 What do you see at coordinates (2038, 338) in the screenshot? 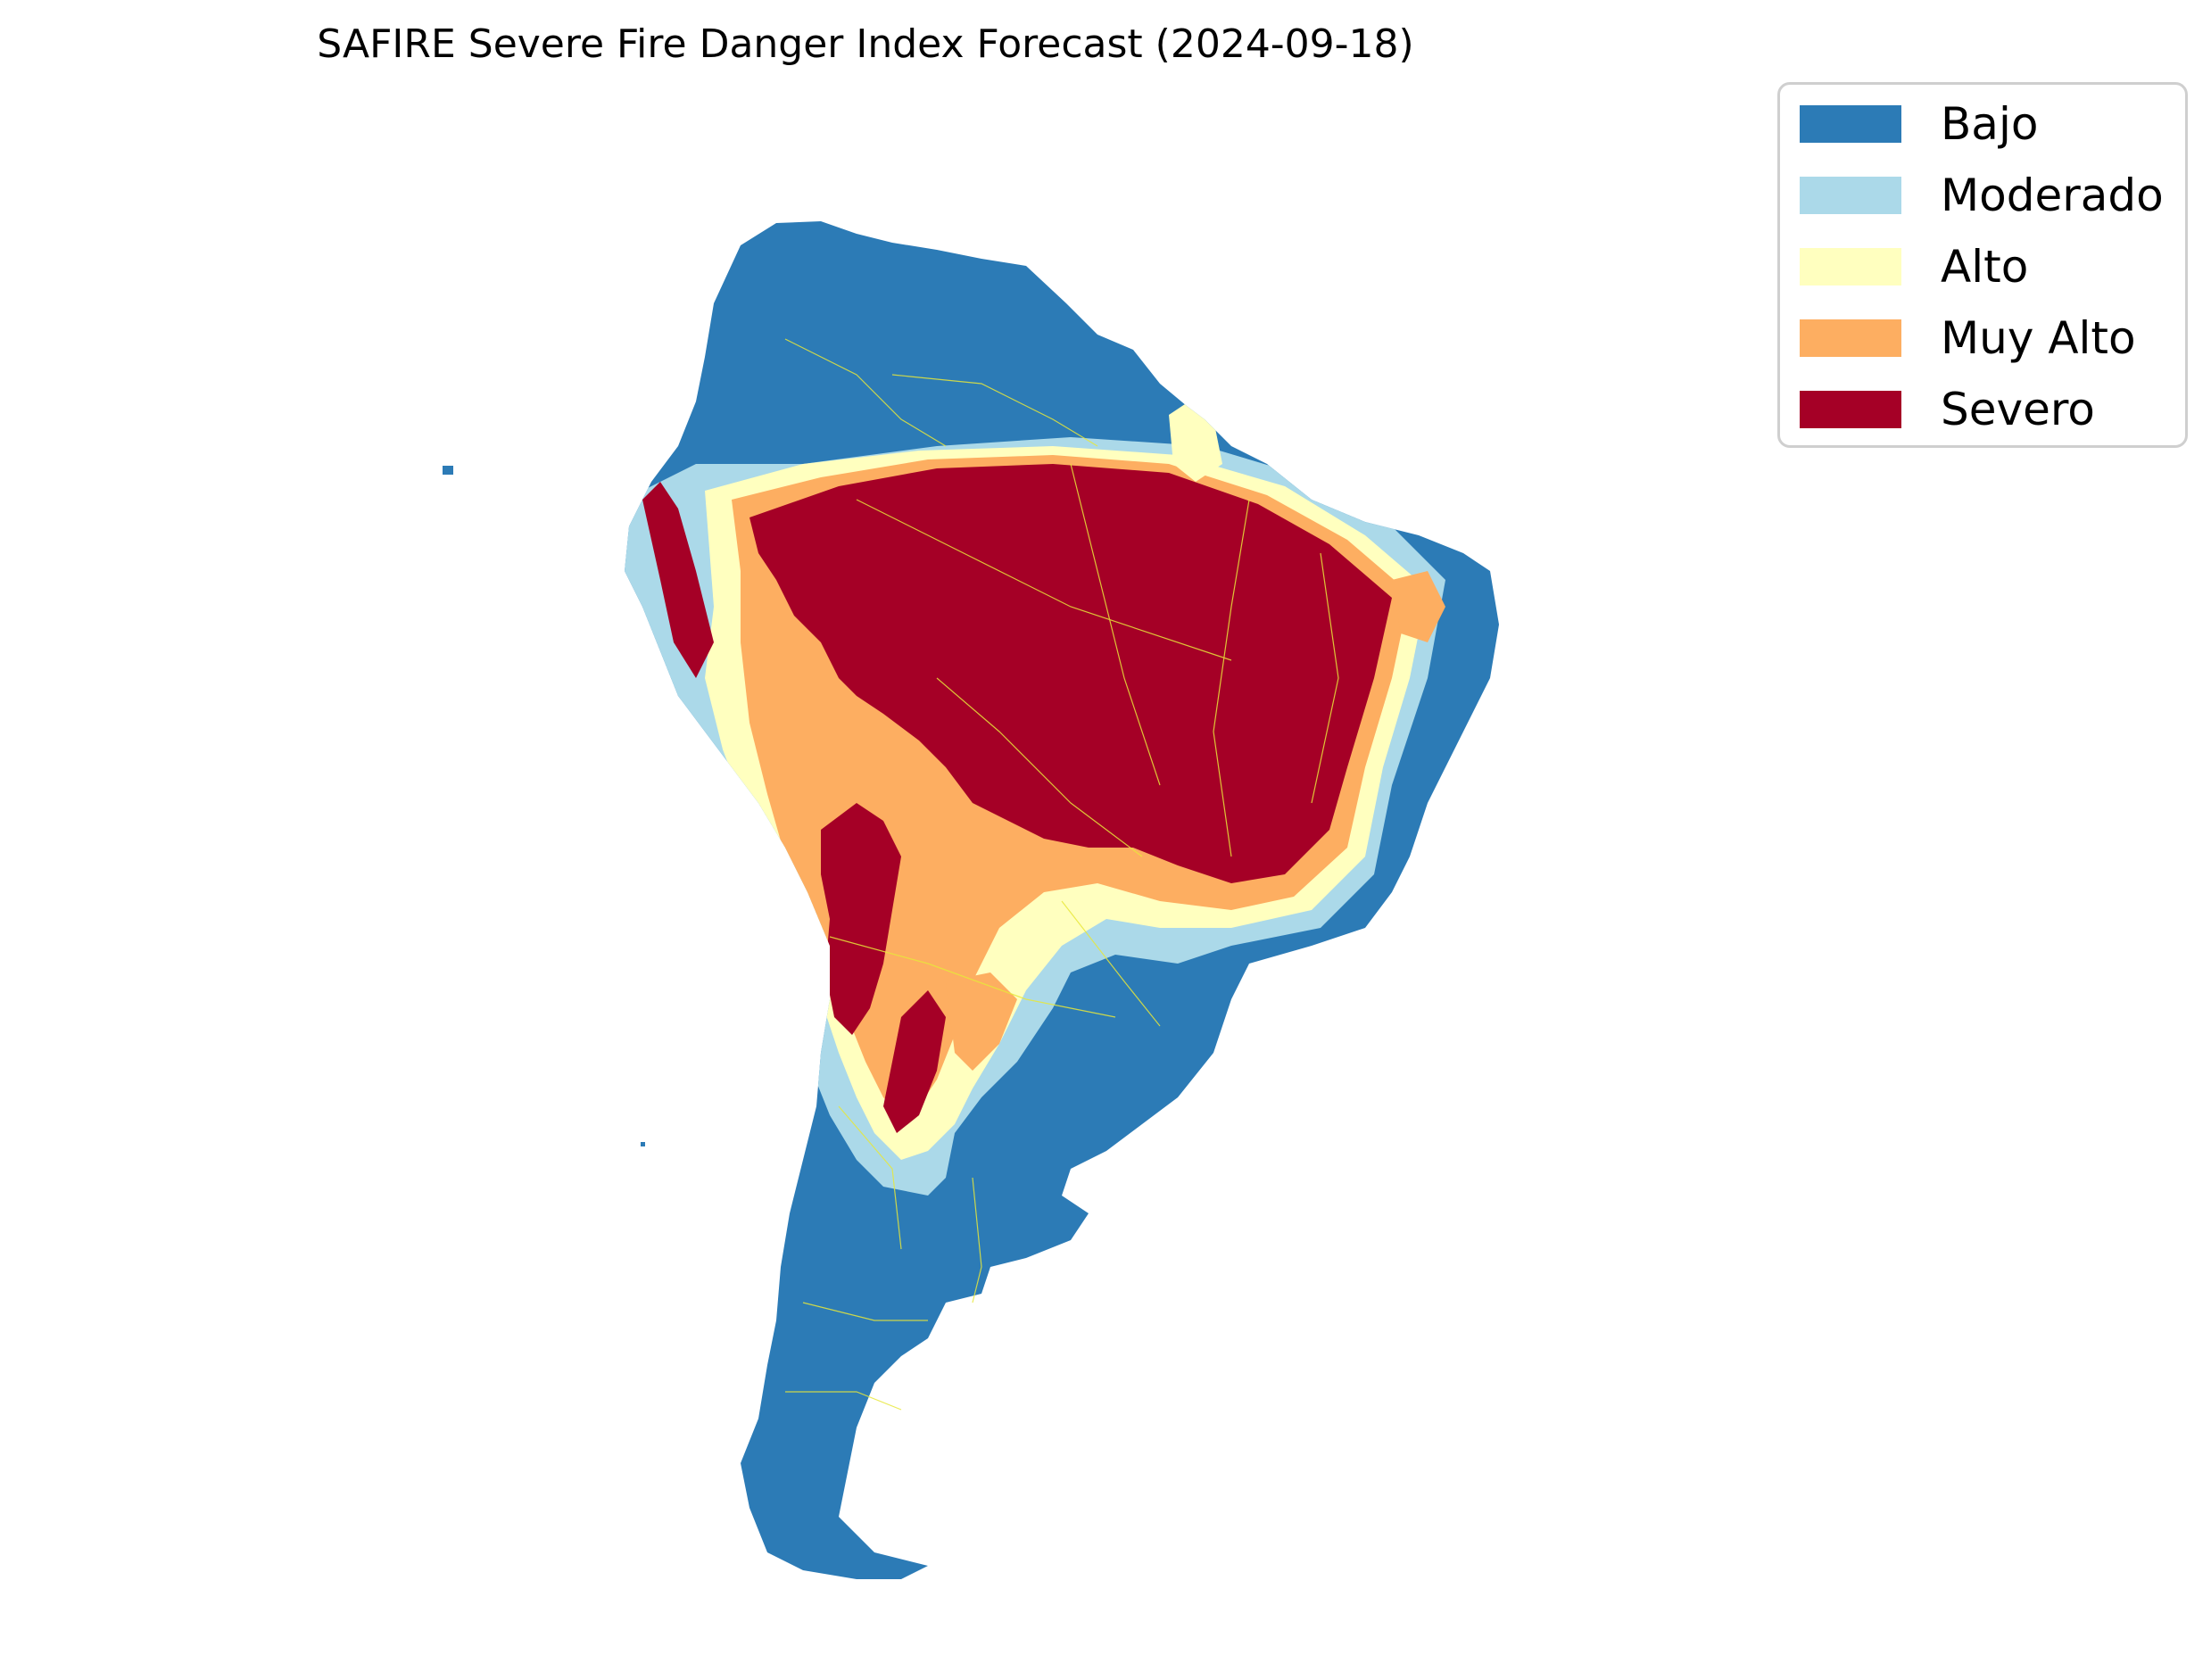
I see `legend-label: Muy Alto` at bounding box center [2038, 338].